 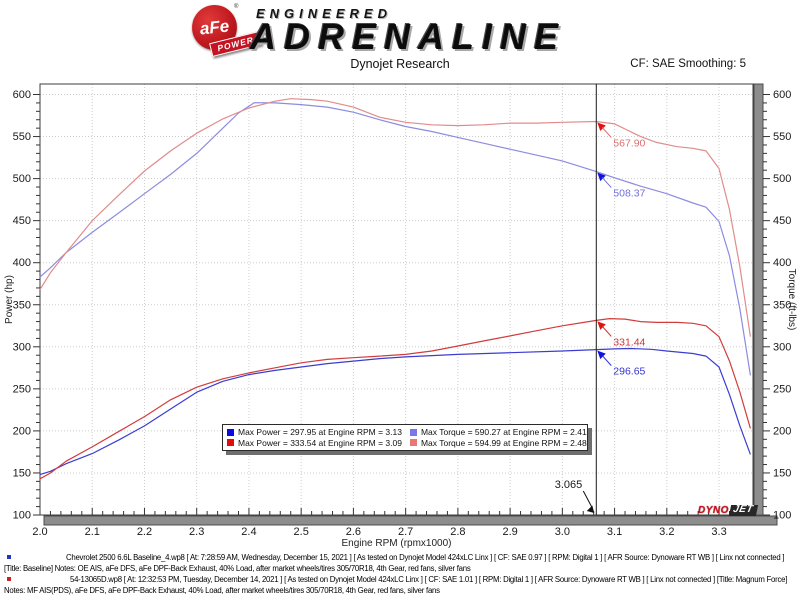 What do you see at coordinates (9, 579) in the screenshot?
I see `run-bullet-red` at bounding box center [9, 579].